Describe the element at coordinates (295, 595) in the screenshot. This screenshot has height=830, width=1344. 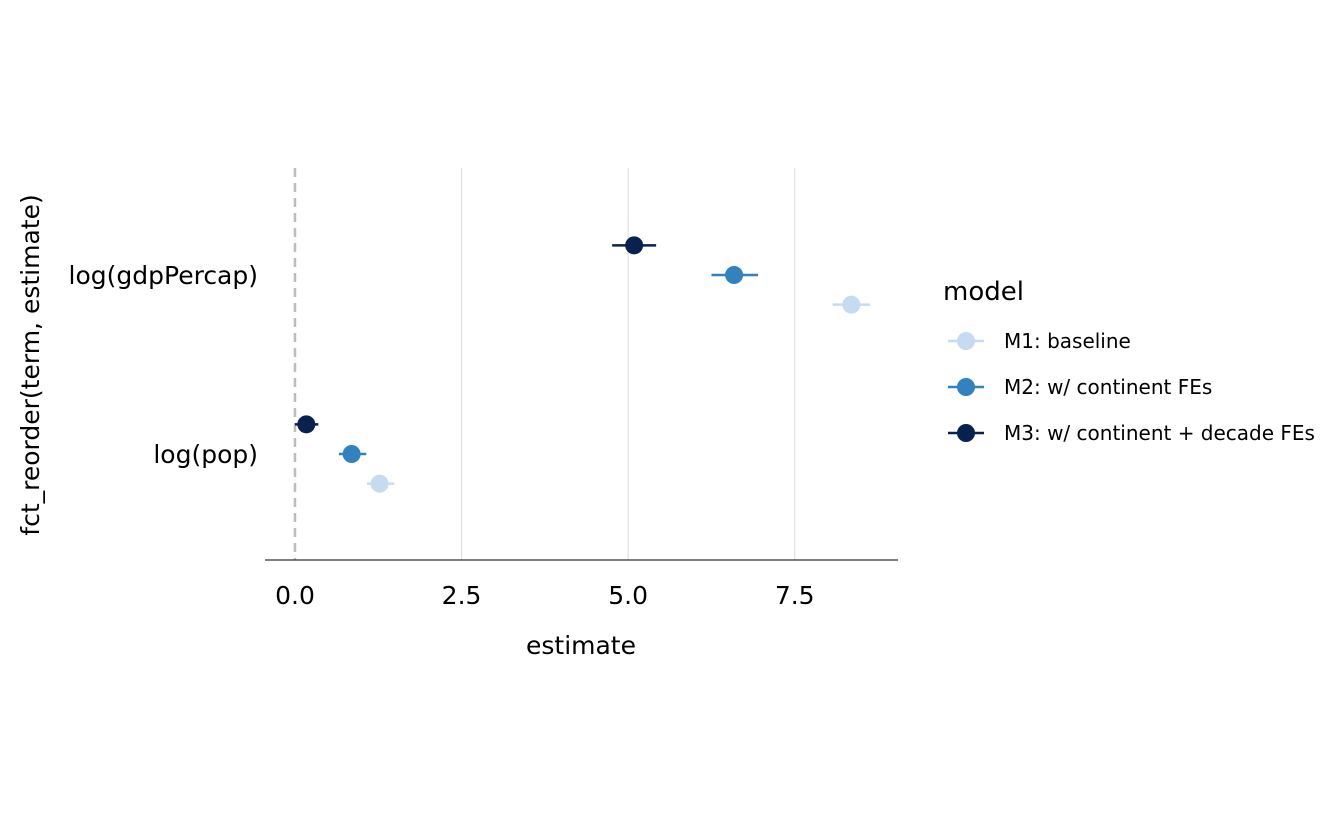
I see `x-tick-label: 0.0` at that location.